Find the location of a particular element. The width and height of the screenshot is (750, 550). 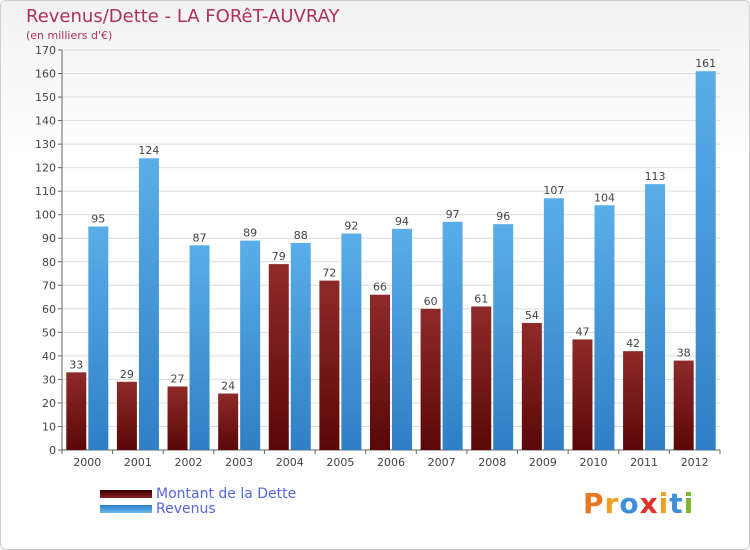

data-label-dette: 54 is located at coordinates (532, 315).